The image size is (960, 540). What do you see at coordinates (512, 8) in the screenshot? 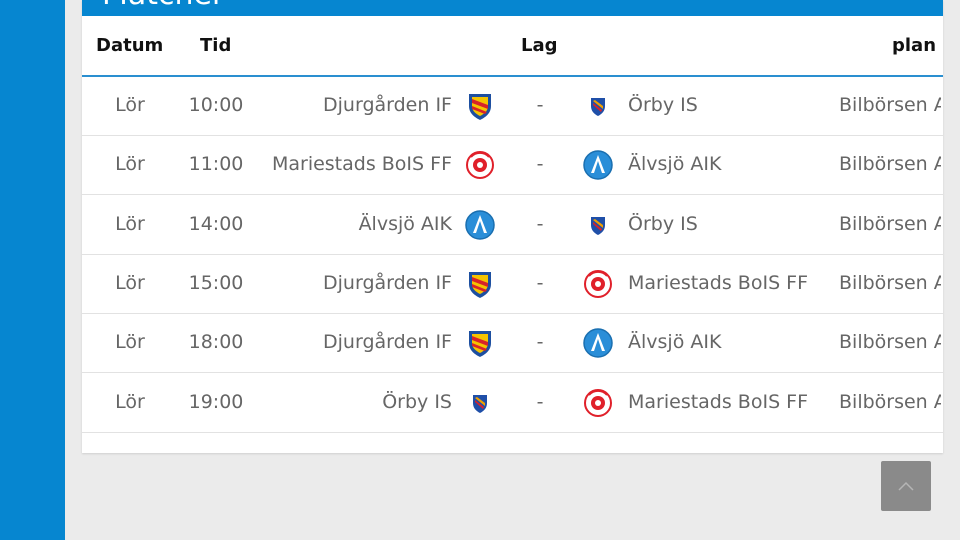
I see `card-header: Matcher` at bounding box center [512, 8].